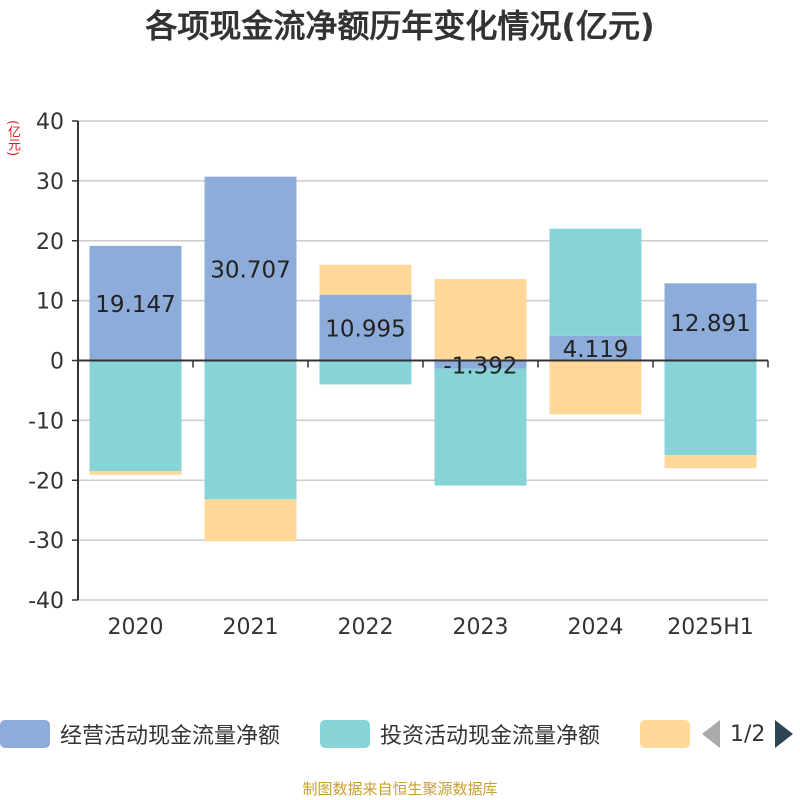  I want to click on y-tick-label: -10, so click(46, 421).